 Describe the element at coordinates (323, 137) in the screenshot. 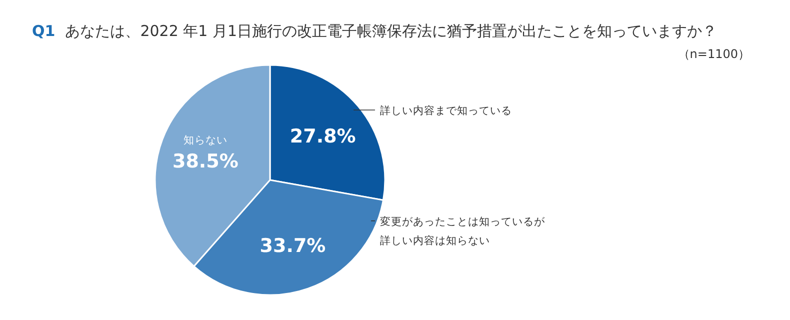

I see `data-label: 27.8%` at that location.